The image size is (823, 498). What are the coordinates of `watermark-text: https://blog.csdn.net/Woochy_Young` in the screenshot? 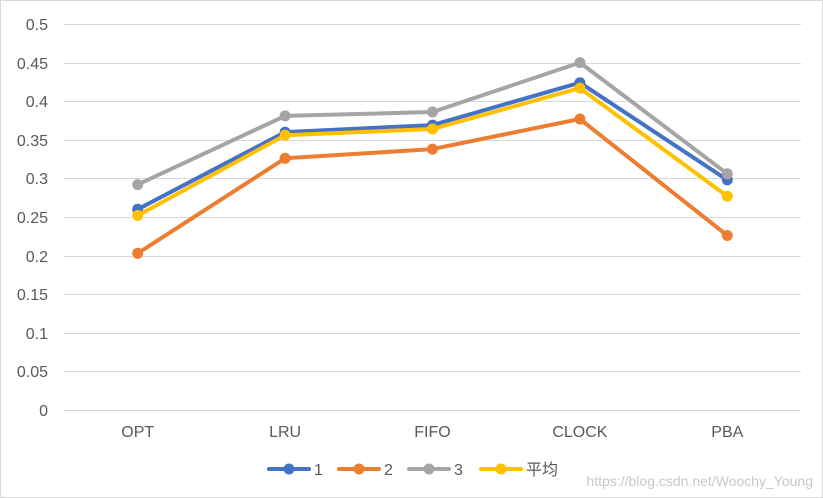 It's located at (700, 481).